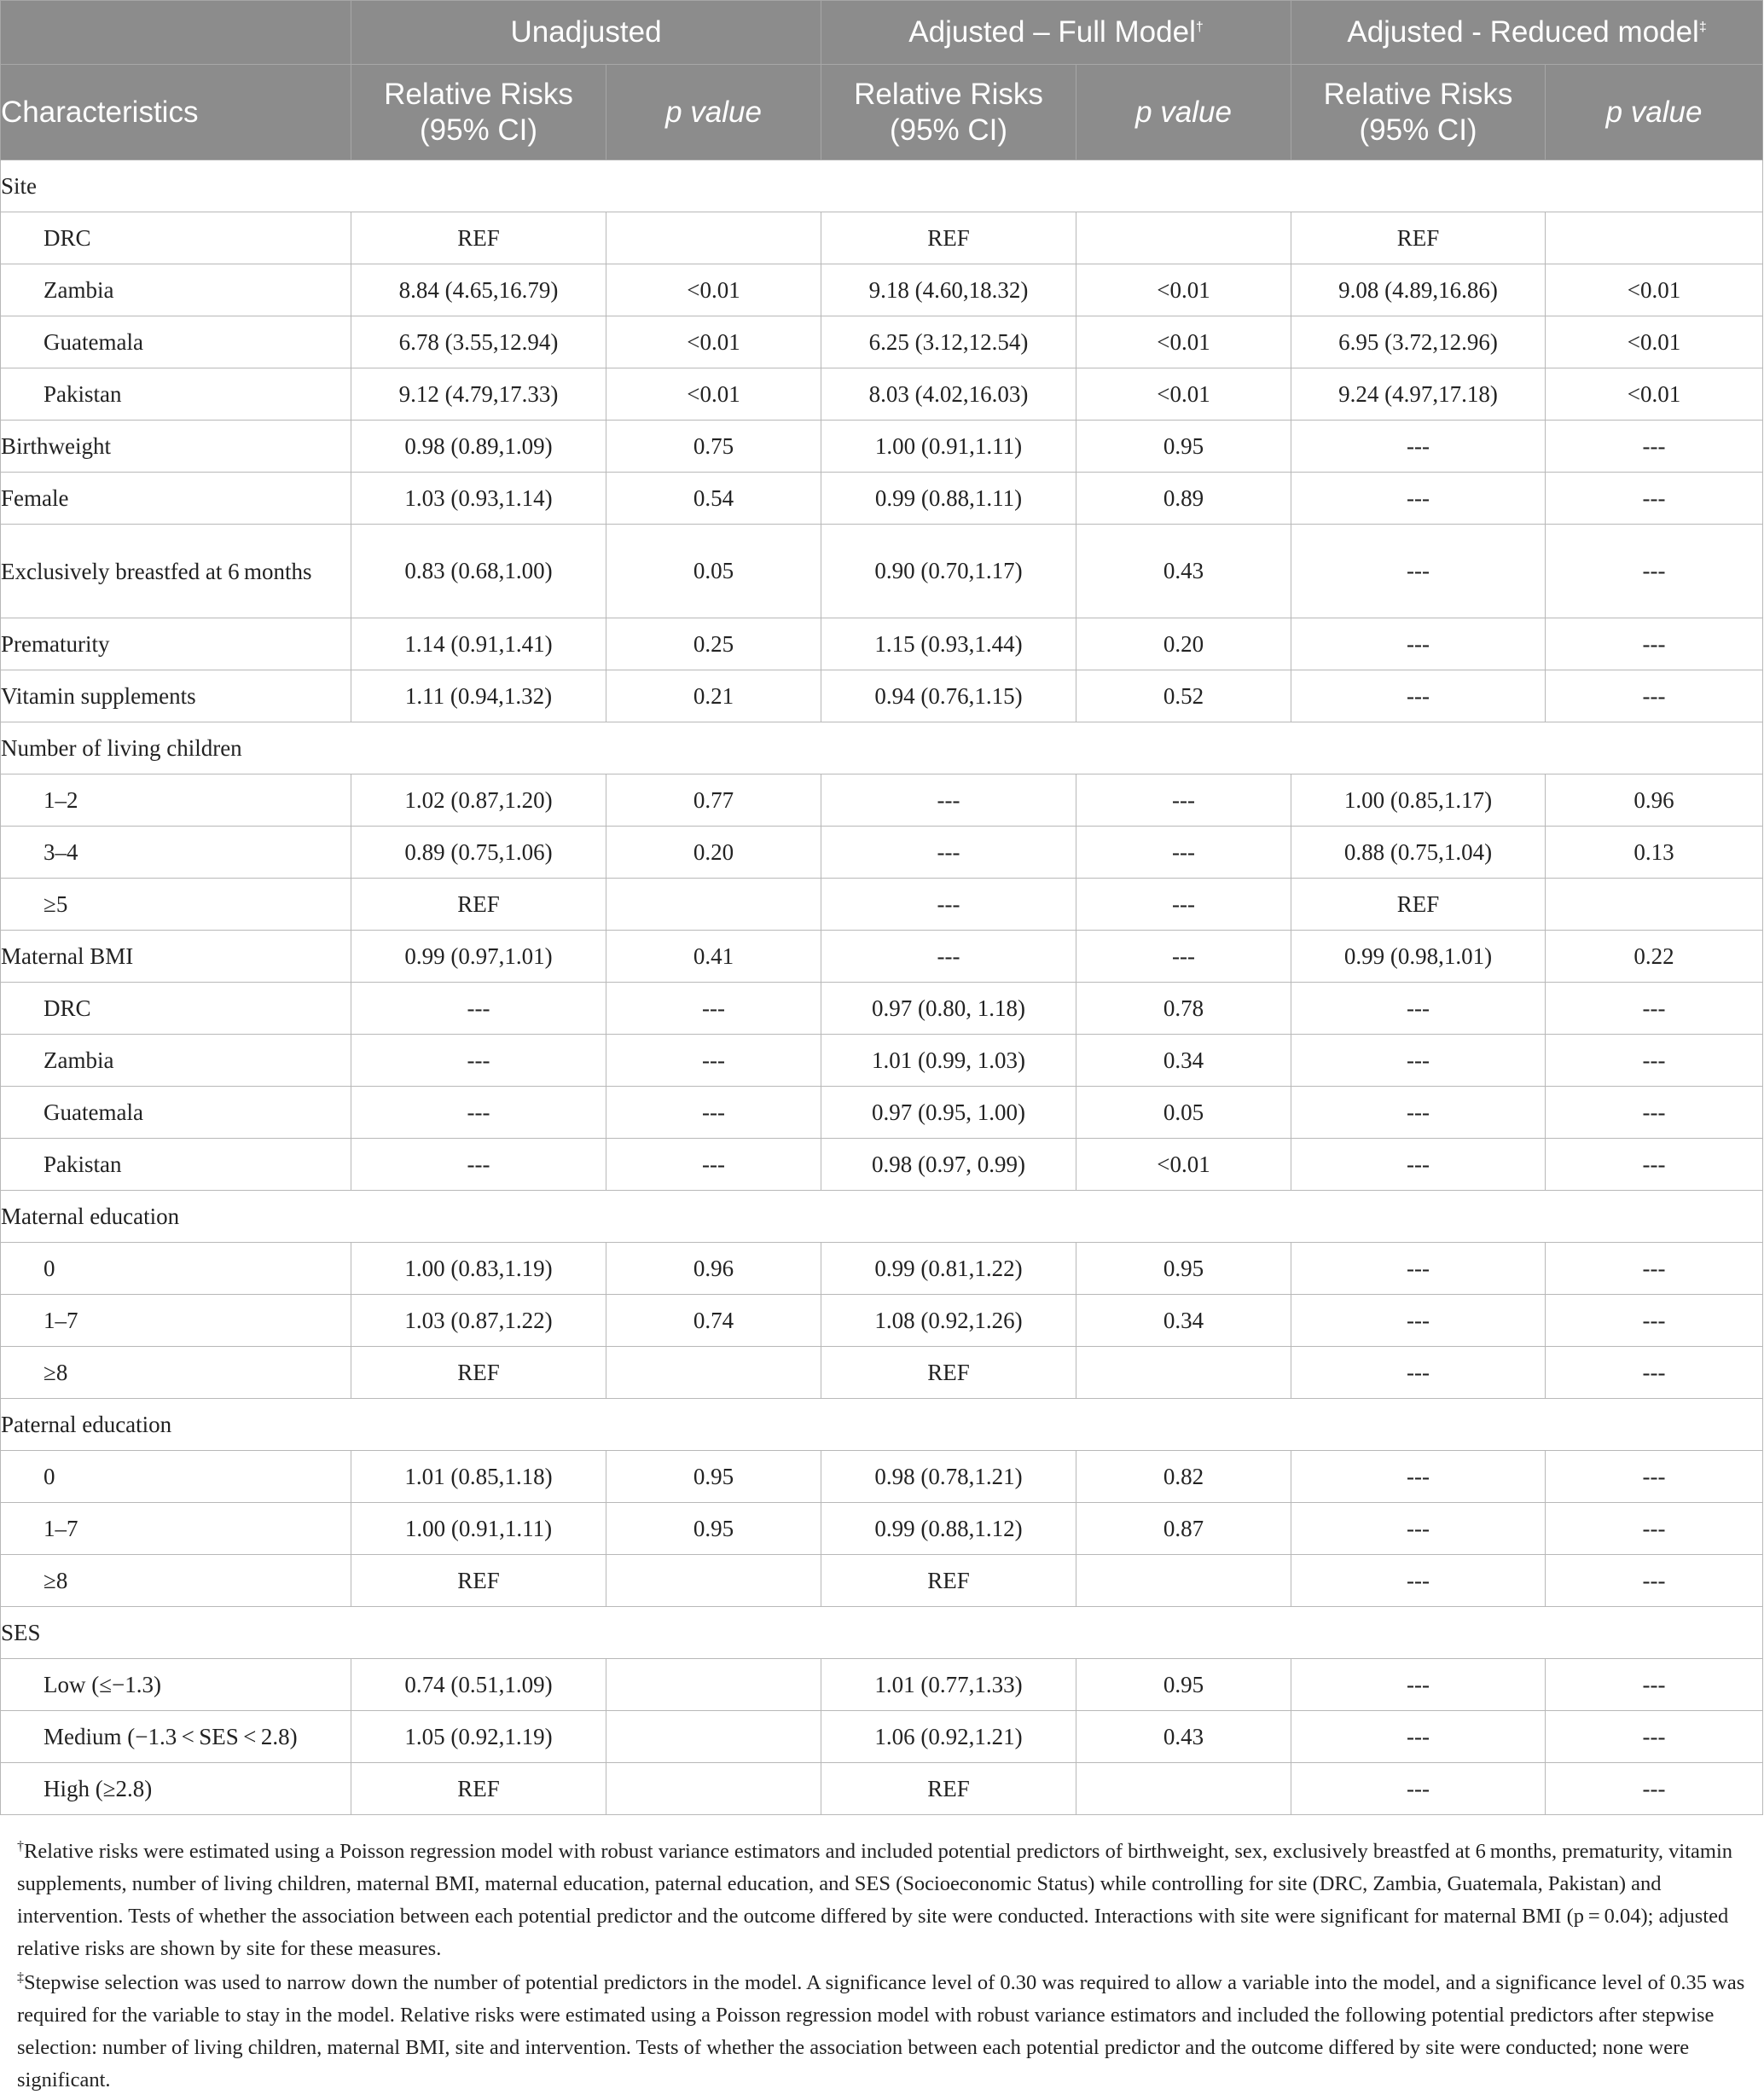  Describe the element at coordinates (1527, 32) in the screenshot. I see `header-group-adjusted-reduced: Adjusted - Reduced model‡` at that location.